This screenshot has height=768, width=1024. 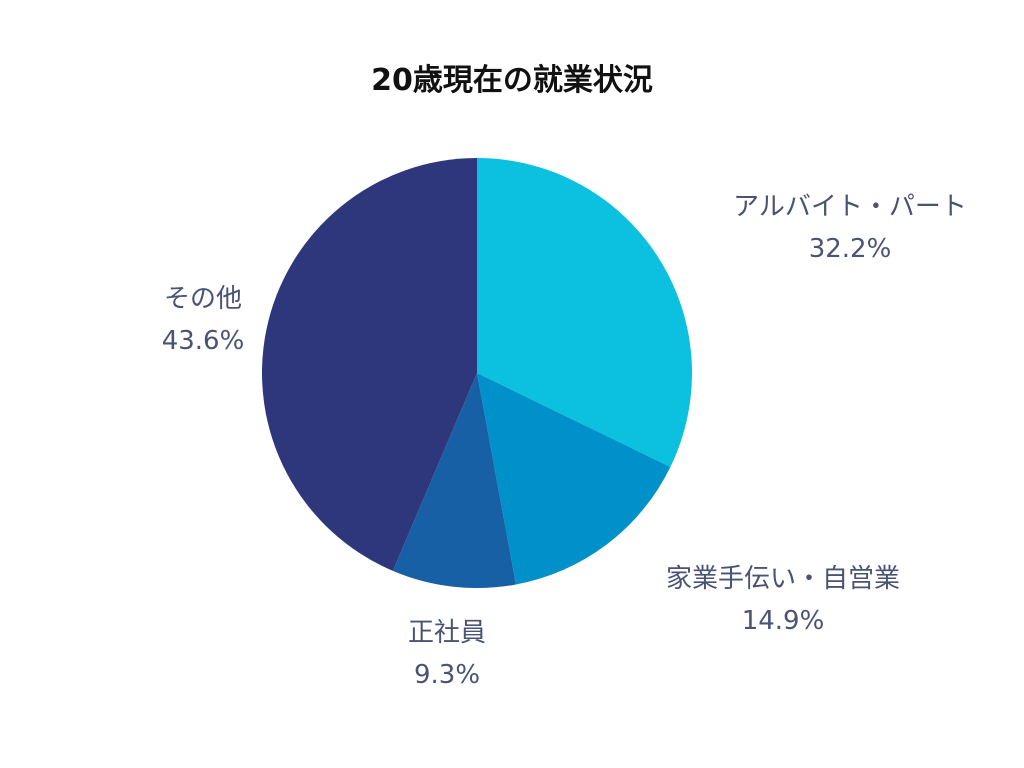 What do you see at coordinates (203, 341) in the screenshot?
I see `slice-4-value-label: 43.6%` at bounding box center [203, 341].